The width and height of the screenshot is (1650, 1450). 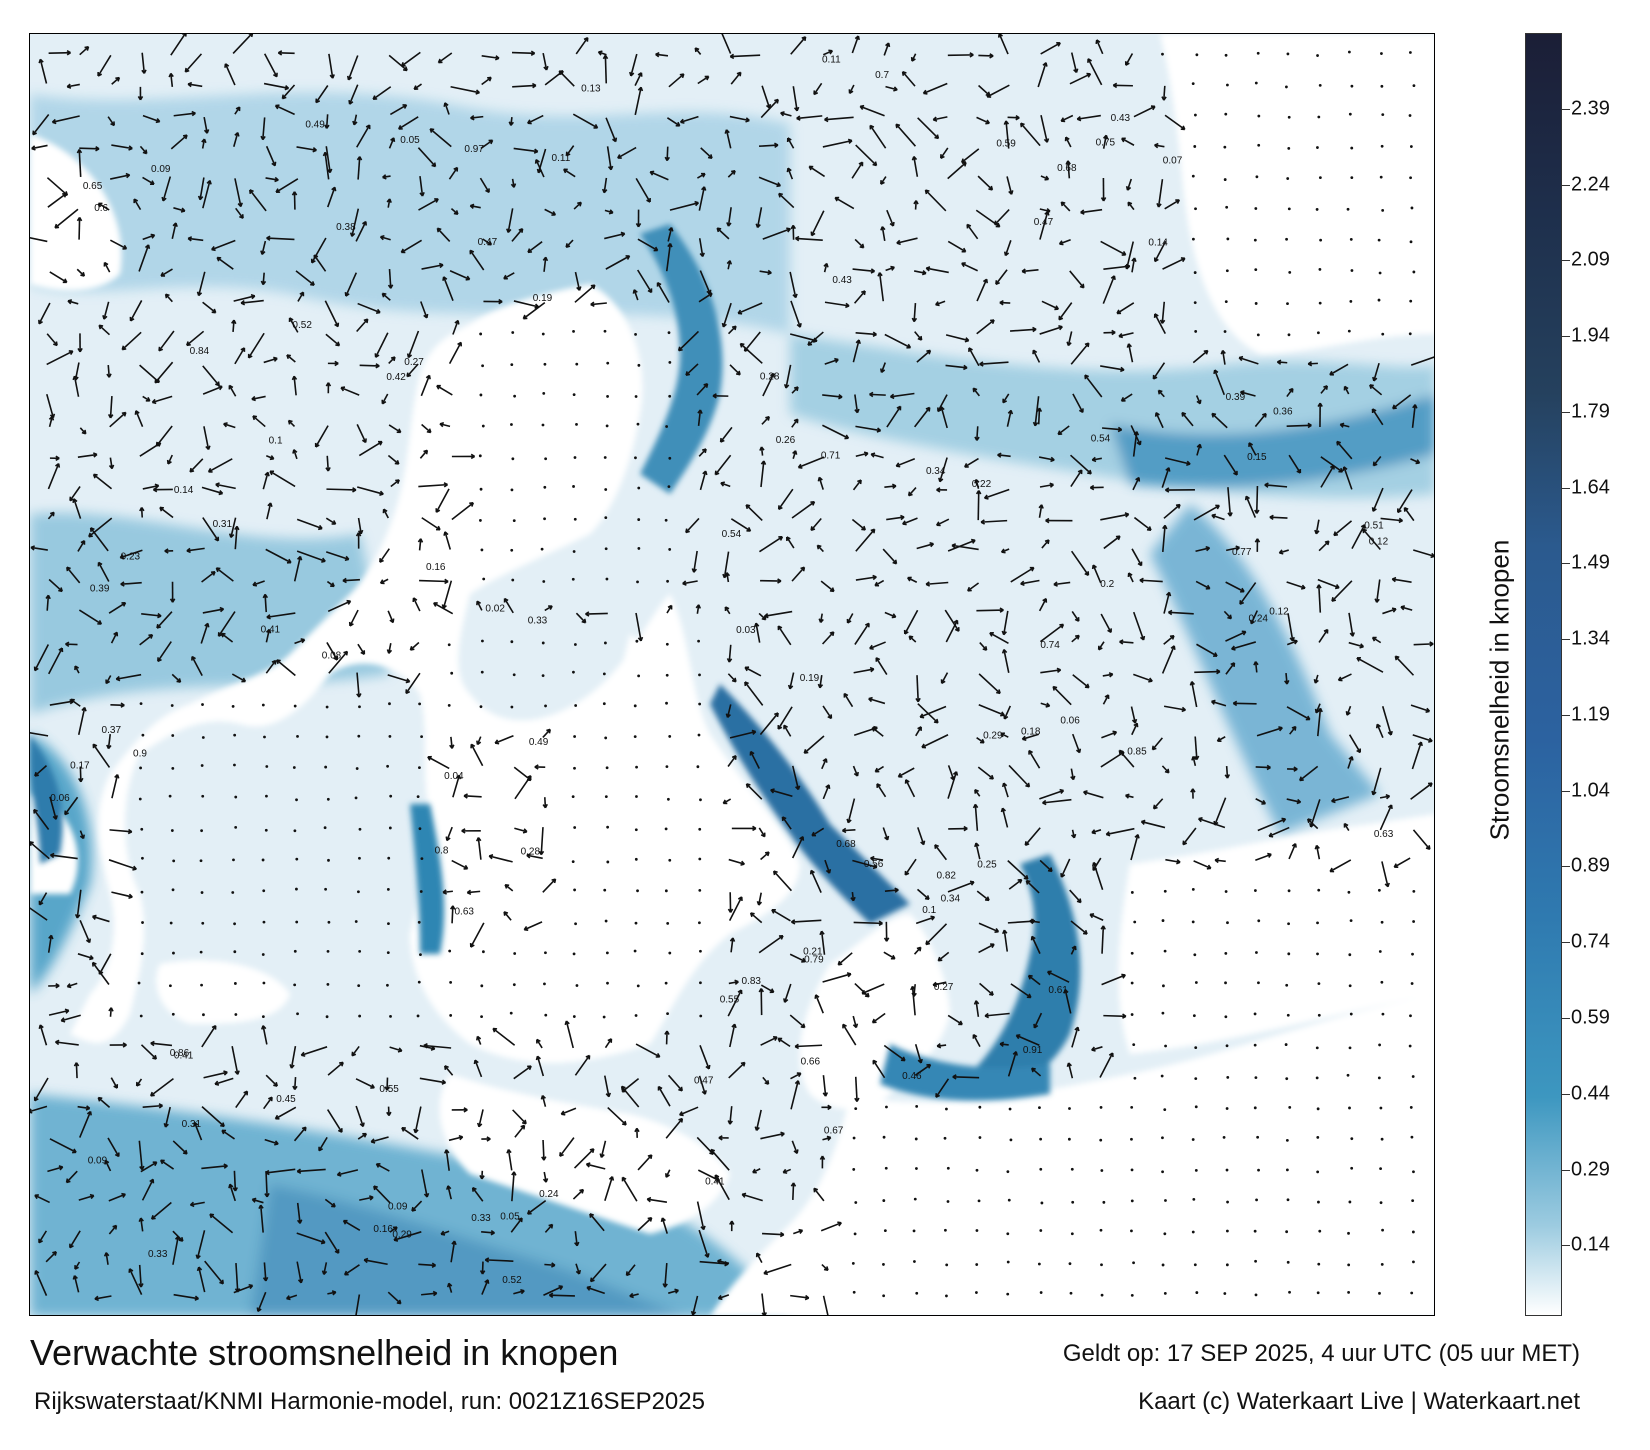 What do you see at coordinates (810, 678) in the screenshot?
I see `speed-value-label: 0.19` at bounding box center [810, 678].